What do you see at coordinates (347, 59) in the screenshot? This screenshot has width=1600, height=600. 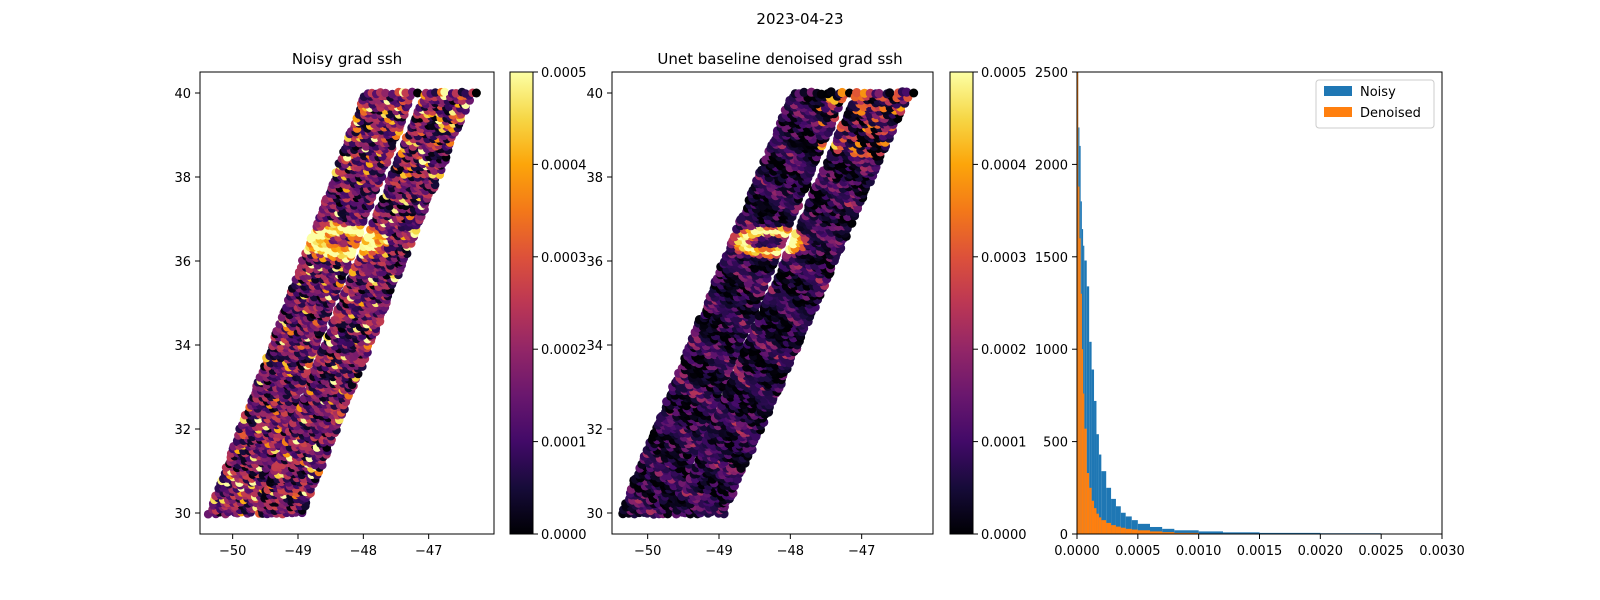 I see `noisy-panel-title: Noisy grad ssh` at bounding box center [347, 59].